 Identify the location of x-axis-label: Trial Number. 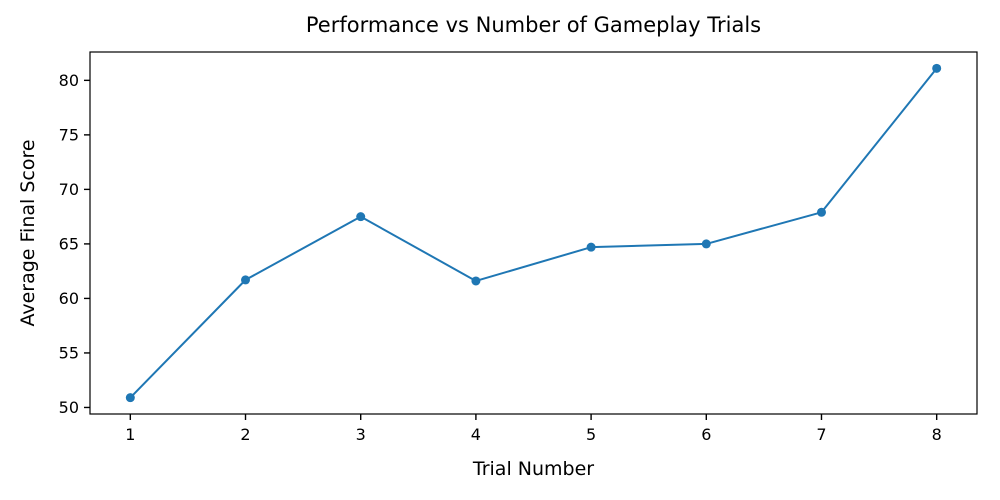
(533, 469).